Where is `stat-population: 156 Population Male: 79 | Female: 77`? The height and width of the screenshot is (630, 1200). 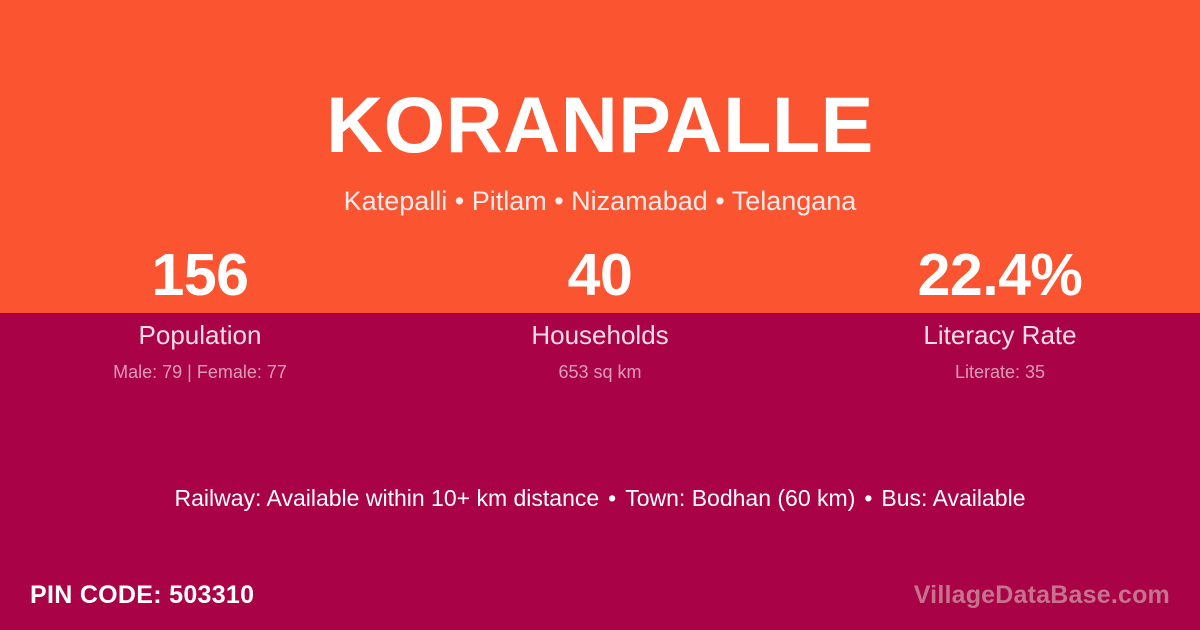
stat-population: 156 Population Male: 79 | Female: 77 is located at coordinates (200, 312).